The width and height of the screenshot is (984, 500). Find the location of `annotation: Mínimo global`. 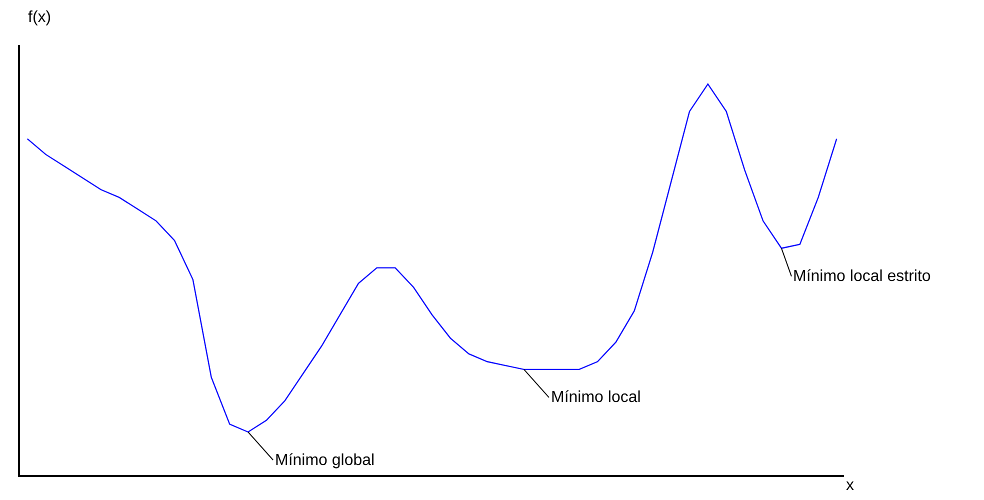

annotation: Mínimo global is located at coordinates (325, 460).